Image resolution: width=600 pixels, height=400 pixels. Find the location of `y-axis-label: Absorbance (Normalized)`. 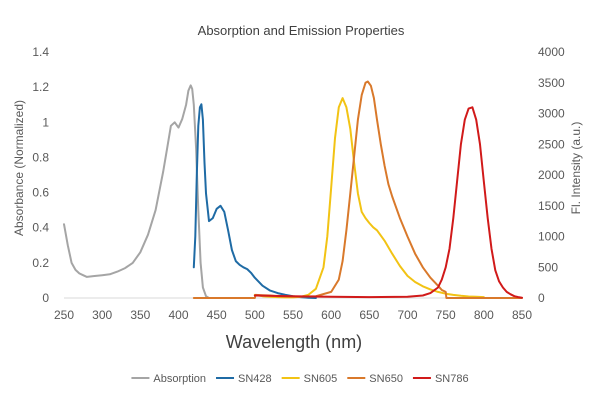

y-axis-label: Absorbance (Normalized) is located at coordinates (19, 168).